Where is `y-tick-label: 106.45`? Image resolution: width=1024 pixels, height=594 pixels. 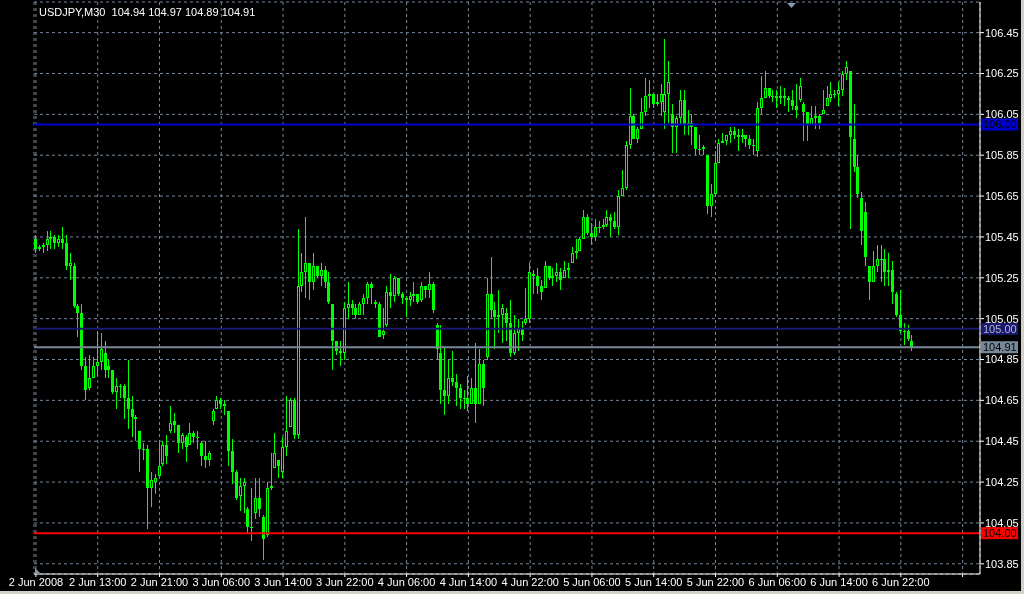
y-tick-label: 106.45 is located at coordinates (1002, 32).